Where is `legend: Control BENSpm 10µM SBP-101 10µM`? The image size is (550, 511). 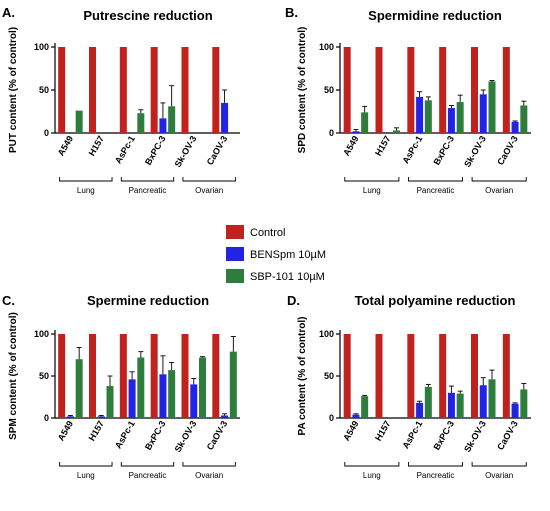
legend: Control BENSpm 10µM SBP-101 10µM is located at coordinates (276, 254).